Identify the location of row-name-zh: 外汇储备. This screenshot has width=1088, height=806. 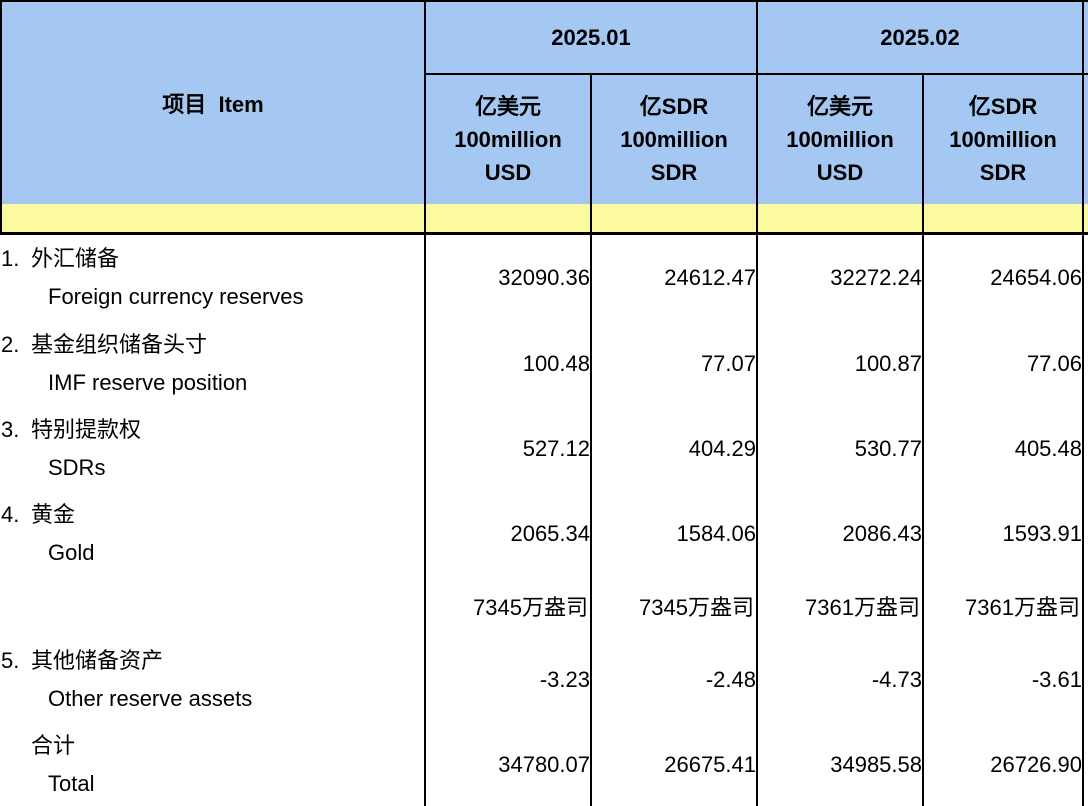
(75, 258).